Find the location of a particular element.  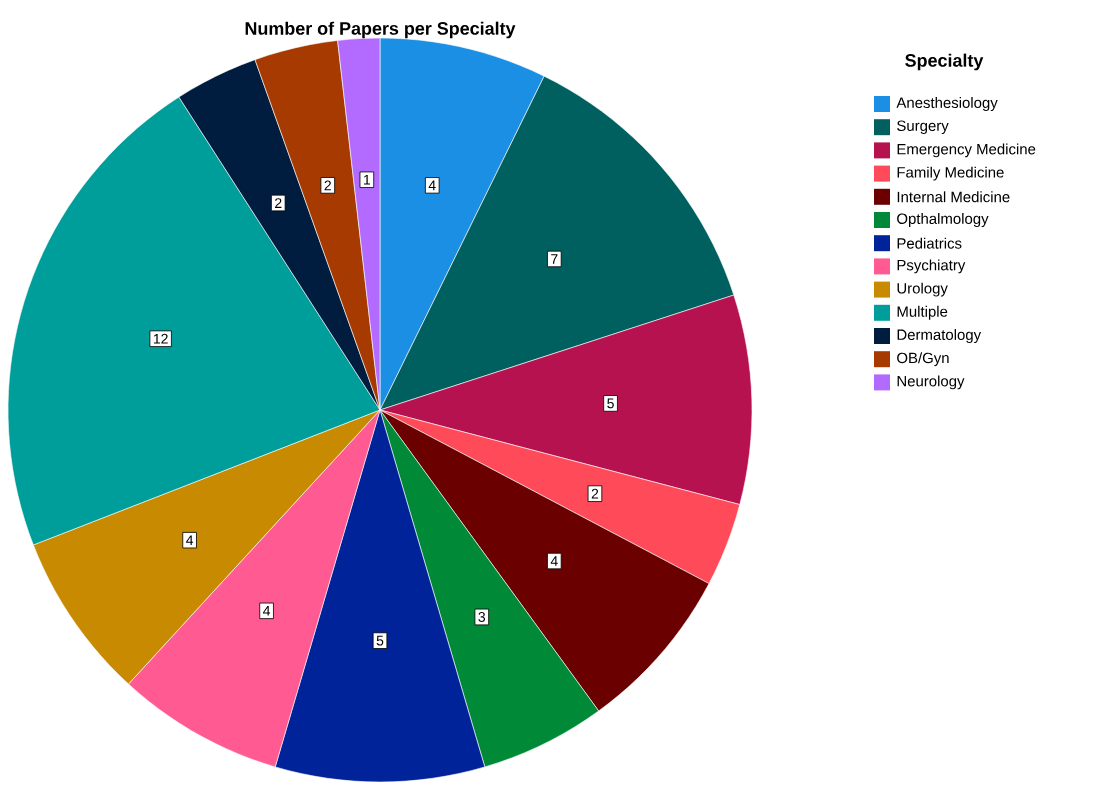

chart-title: Number of Papers per Specialty is located at coordinates (380, 30).